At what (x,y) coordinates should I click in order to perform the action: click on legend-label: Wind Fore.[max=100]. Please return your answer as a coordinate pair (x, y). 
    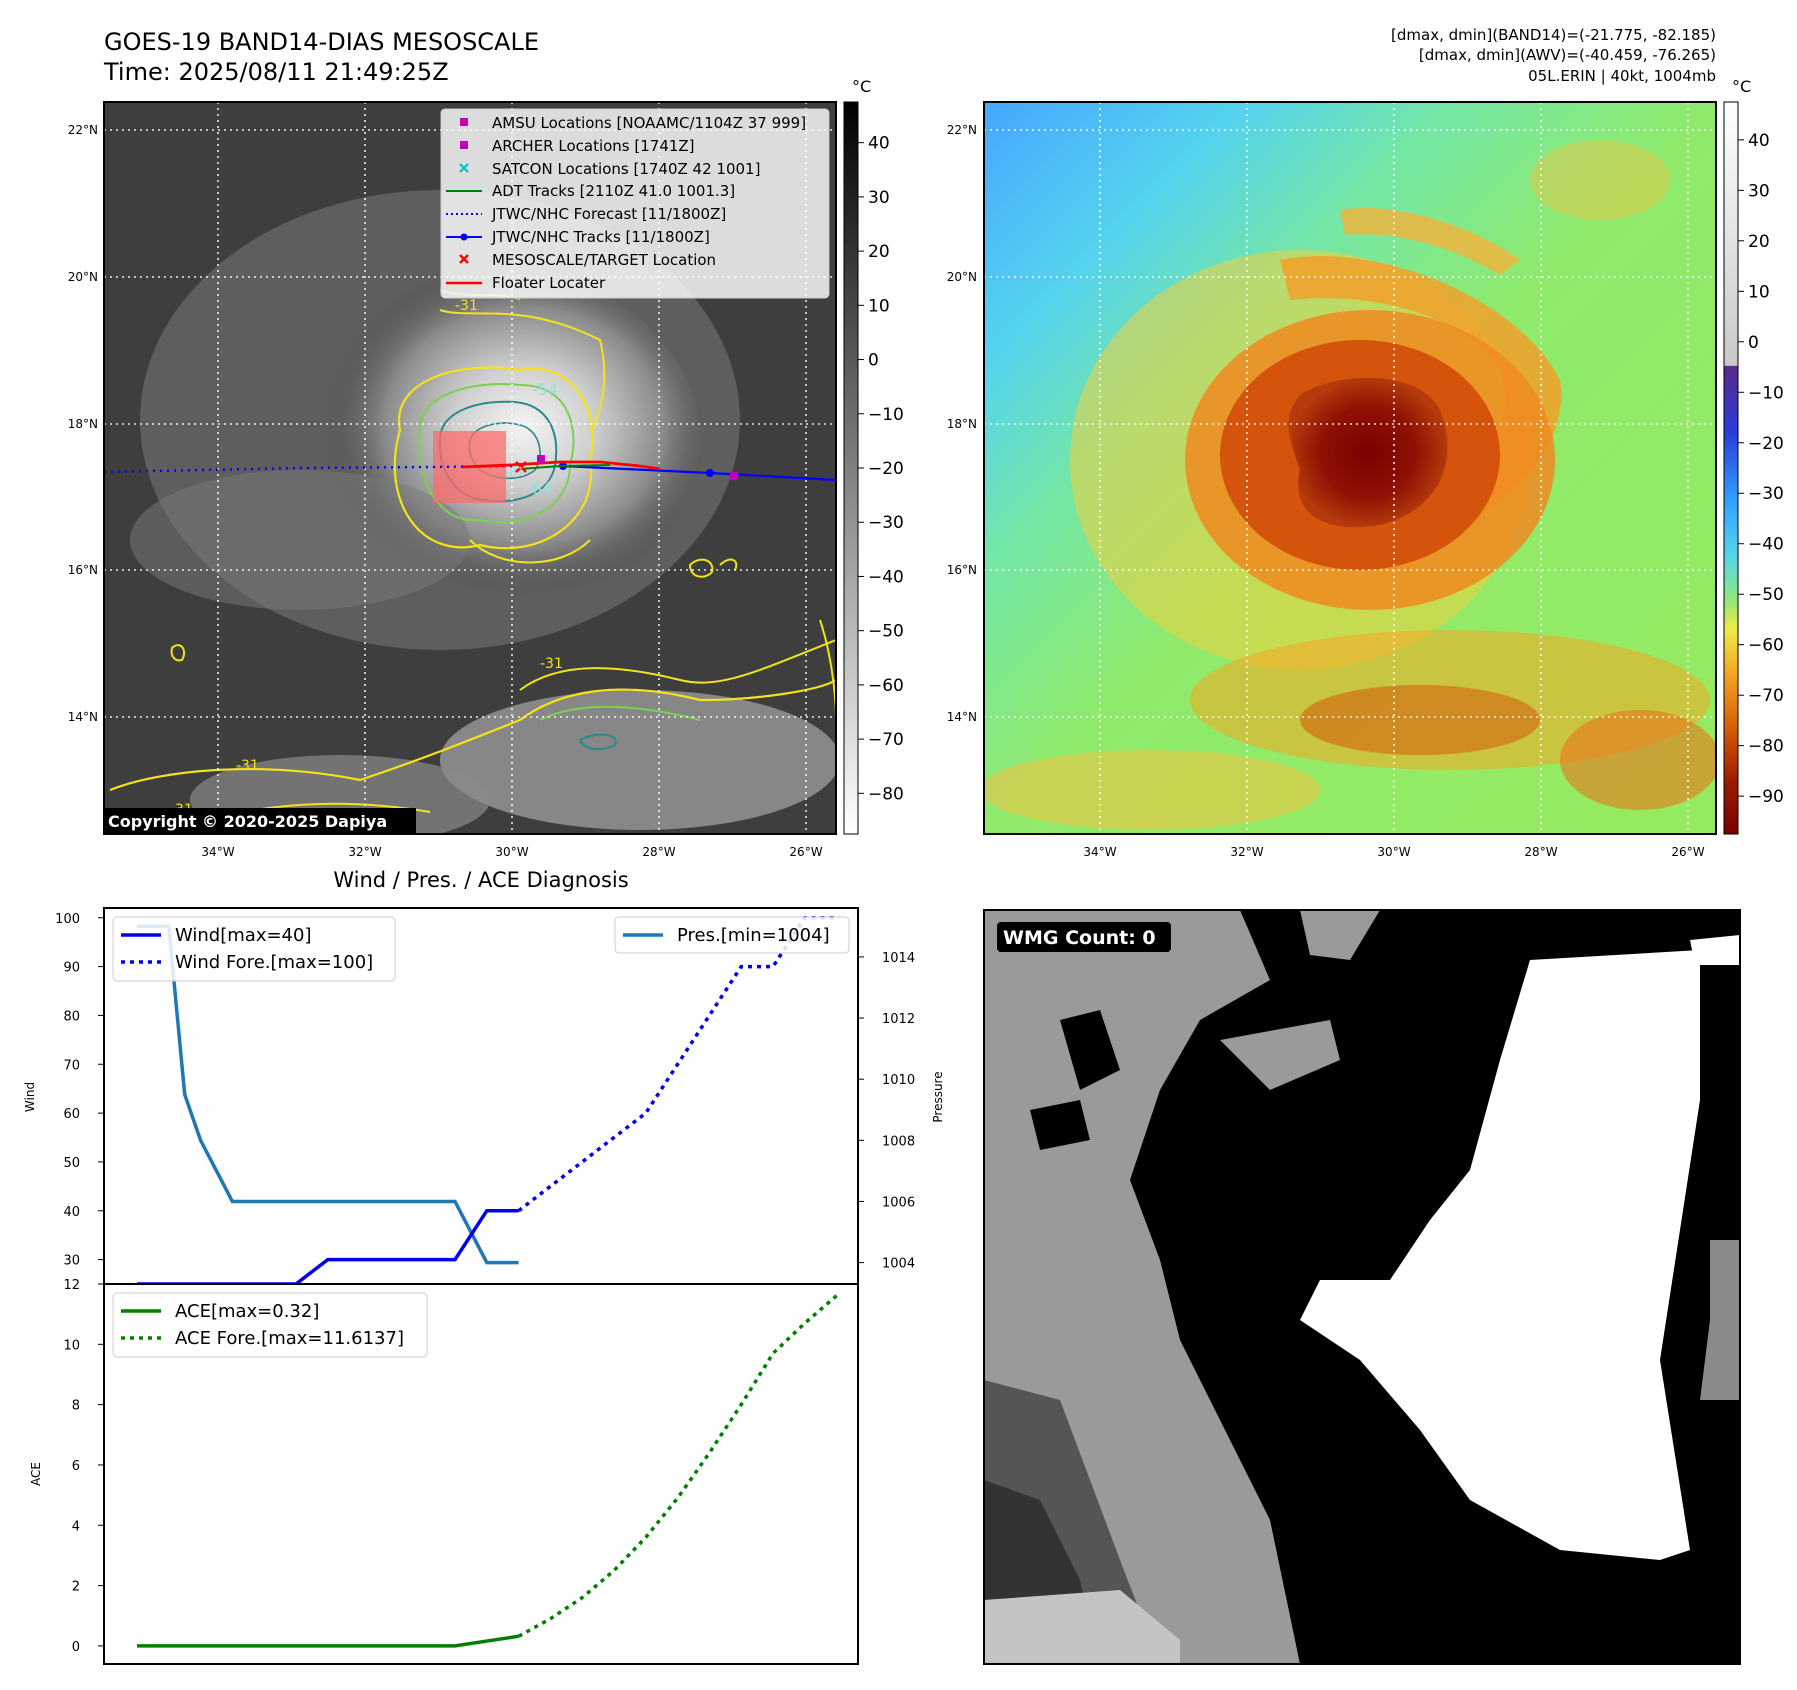
    Looking at the image, I should click on (274, 962).